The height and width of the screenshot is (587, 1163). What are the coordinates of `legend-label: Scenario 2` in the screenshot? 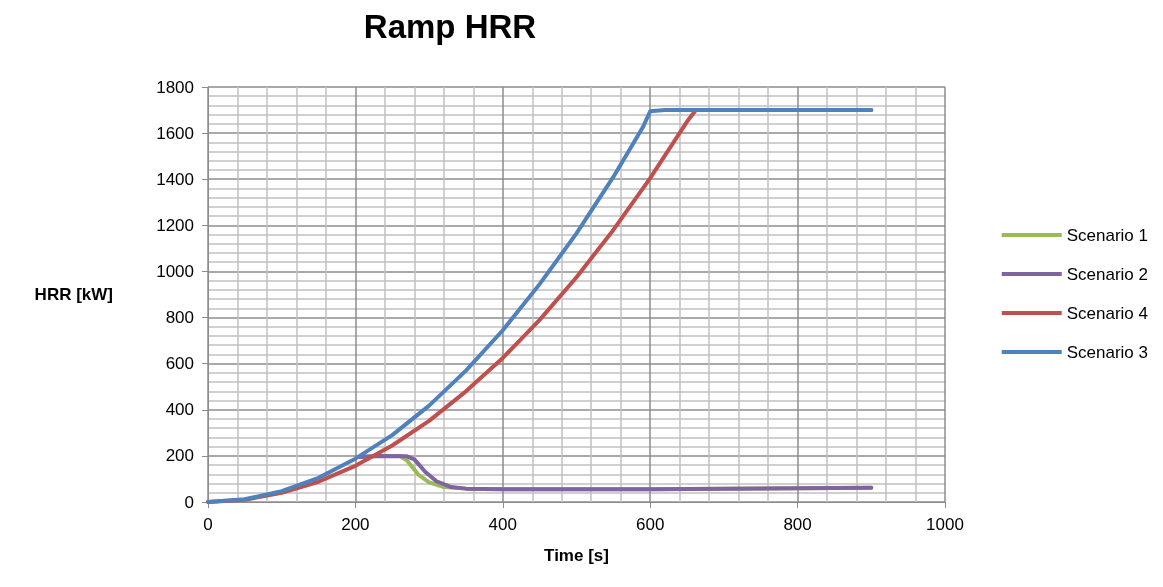 It's located at (1107, 274).